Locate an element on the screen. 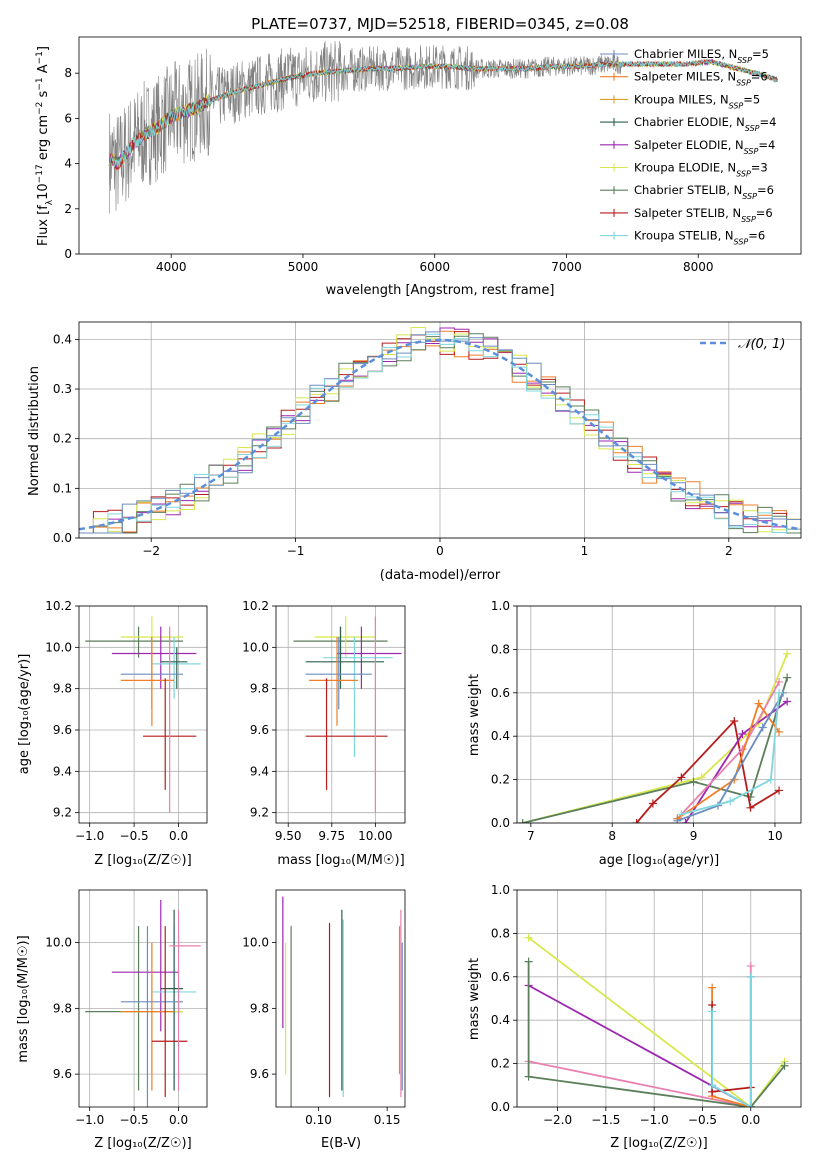 The width and height of the screenshot is (819, 1170). y-tick-label: 2 is located at coordinates (68, 209).